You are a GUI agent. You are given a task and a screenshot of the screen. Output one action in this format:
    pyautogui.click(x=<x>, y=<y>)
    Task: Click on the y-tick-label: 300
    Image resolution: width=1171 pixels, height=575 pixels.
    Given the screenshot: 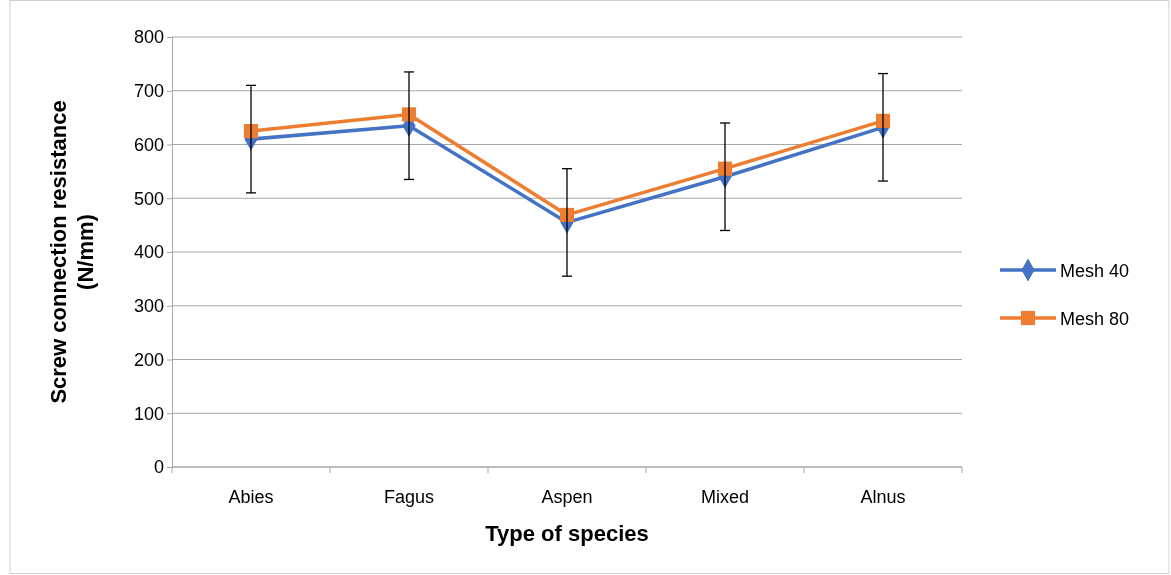 What is the action you would take?
    pyautogui.click(x=148, y=306)
    